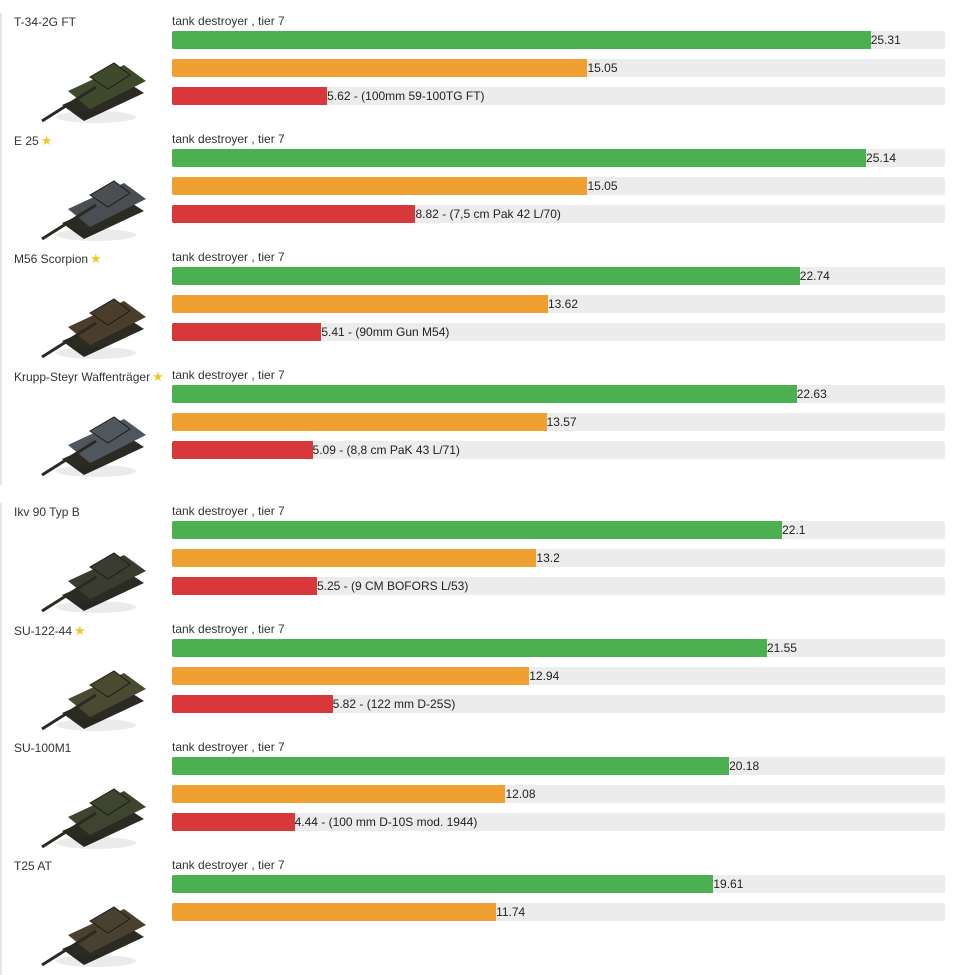  Describe the element at coordinates (558, 214) in the screenshot. I see `bar-track: 8.82 - (7,5 cm Pak 42 L/70)` at that location.